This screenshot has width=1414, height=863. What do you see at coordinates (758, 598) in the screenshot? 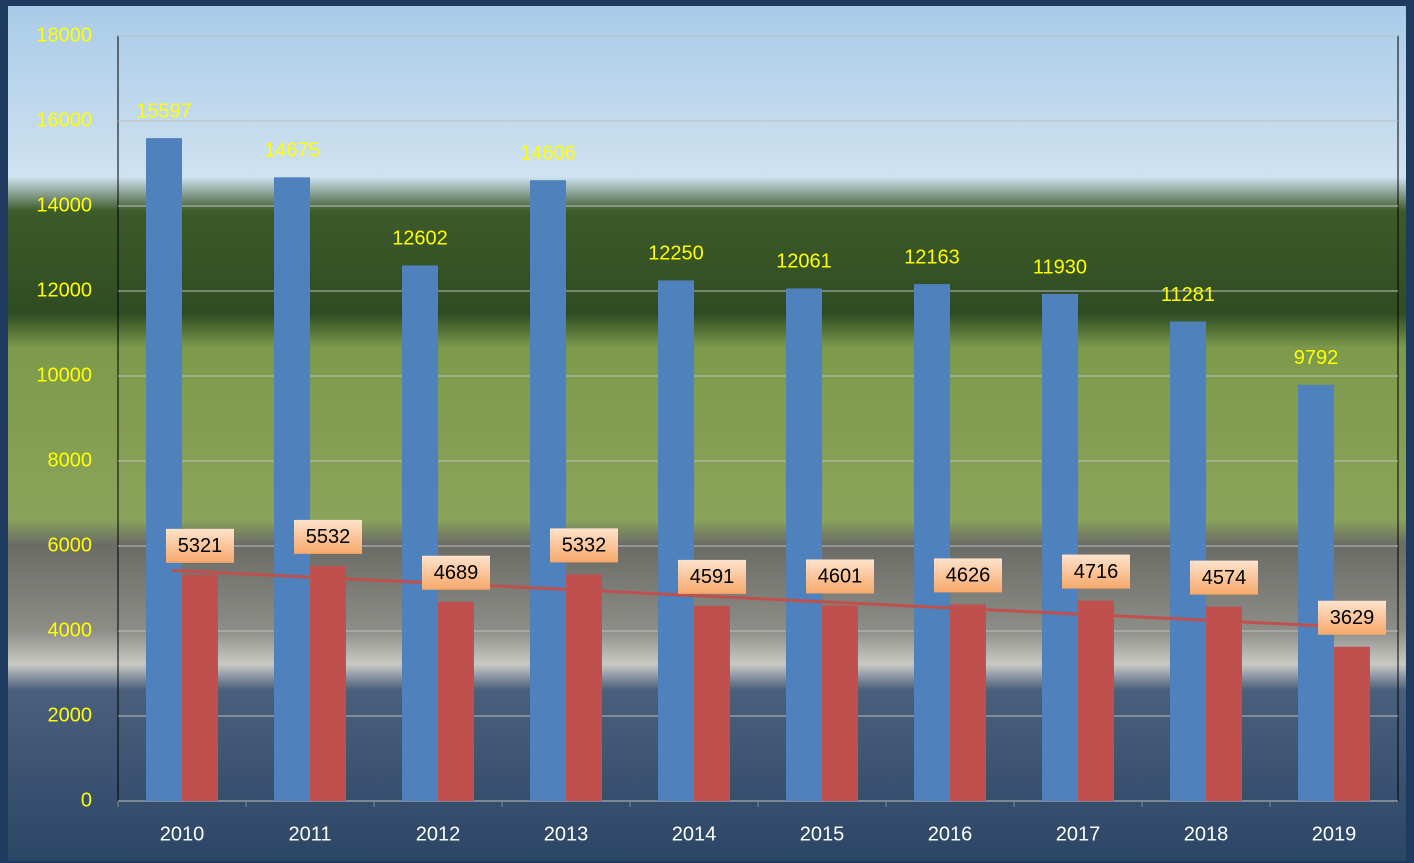
I see `trend-line` at bounding box center [758, 598].